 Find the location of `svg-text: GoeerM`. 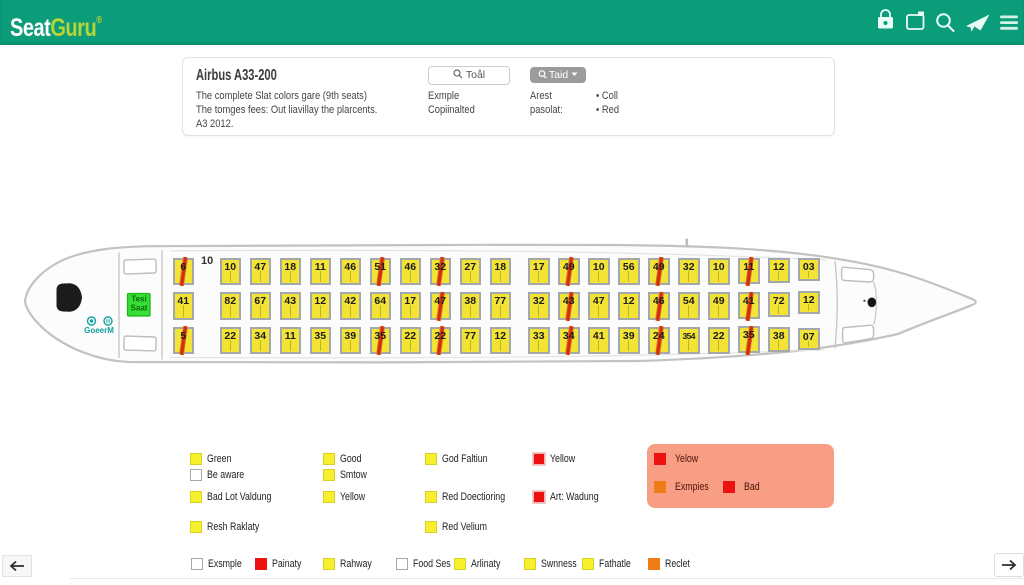

svg-text: GoeerM is located at coordinates (99, 330).